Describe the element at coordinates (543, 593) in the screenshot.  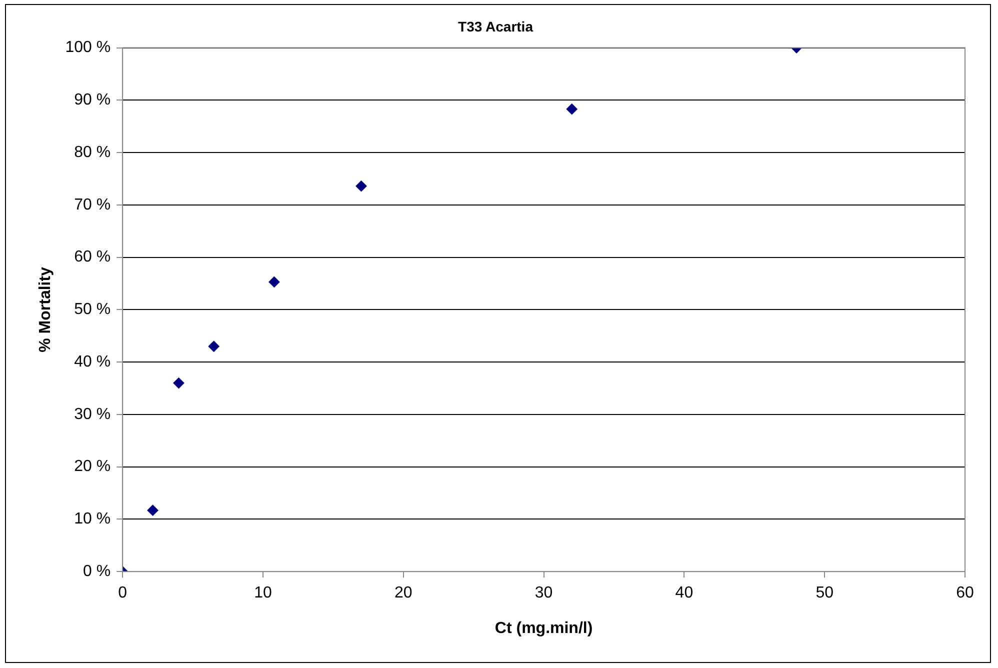
I see `x-tick-label: 30` at that location.